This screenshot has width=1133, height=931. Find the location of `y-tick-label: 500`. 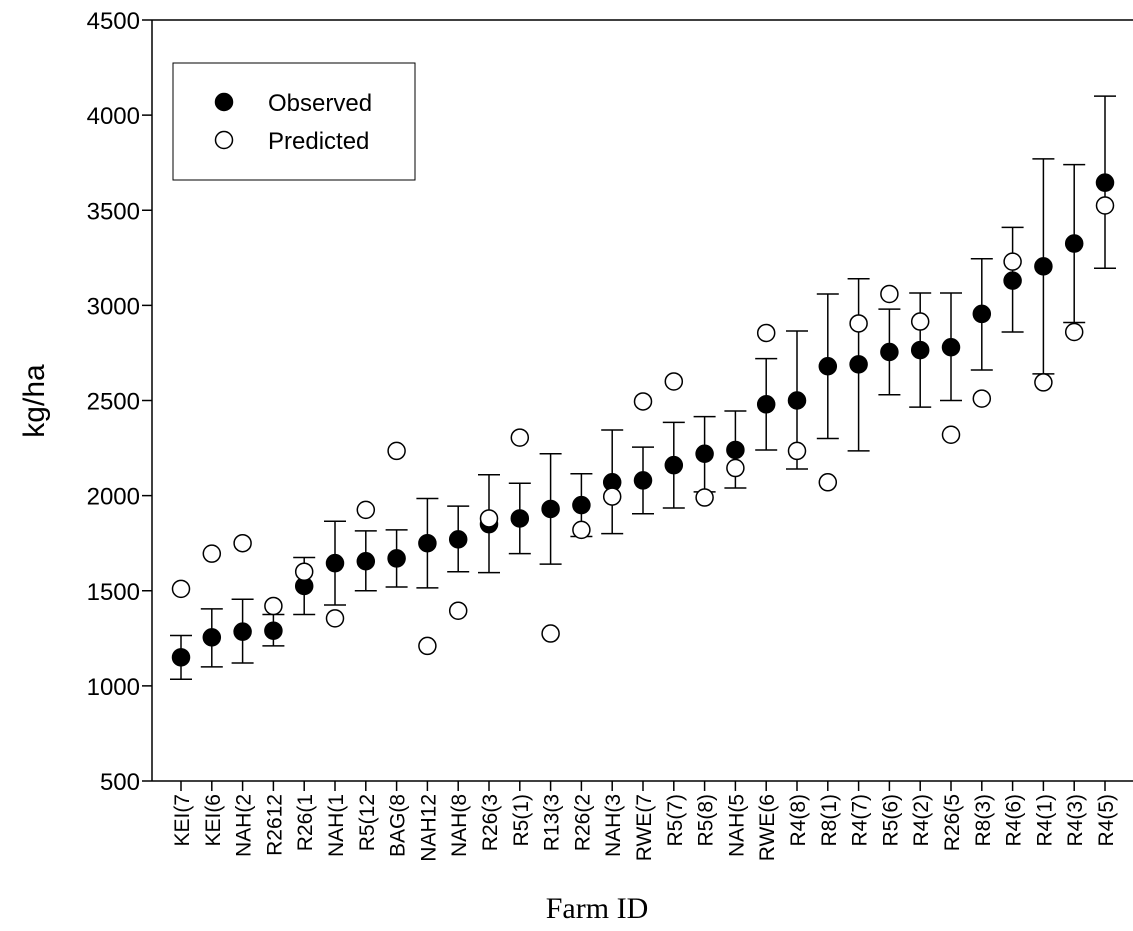

y-tick-label: 500 is located at coordinates (120, 782).